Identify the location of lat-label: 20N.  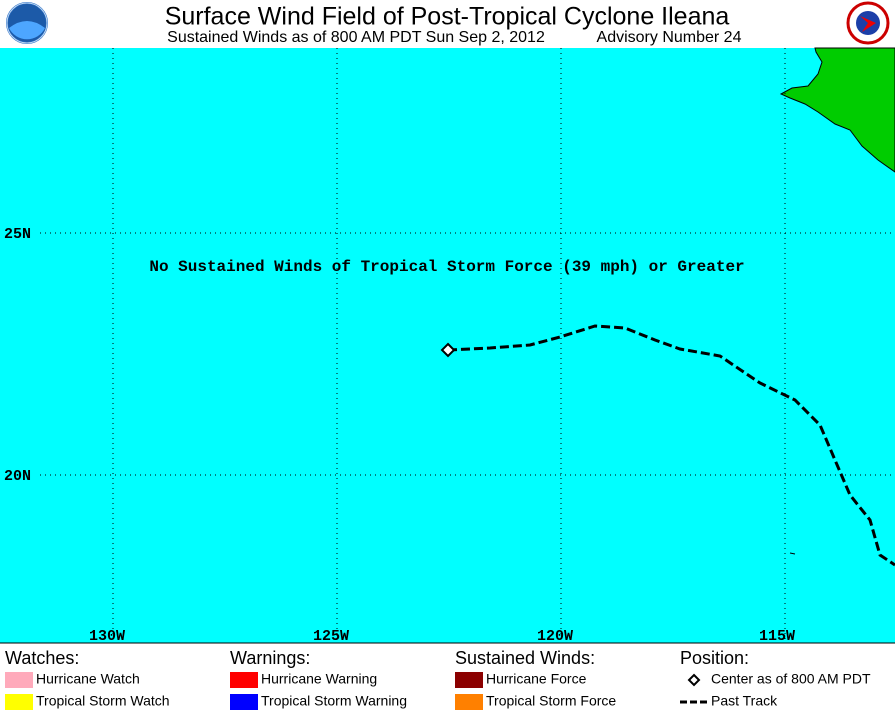
(17, 476).